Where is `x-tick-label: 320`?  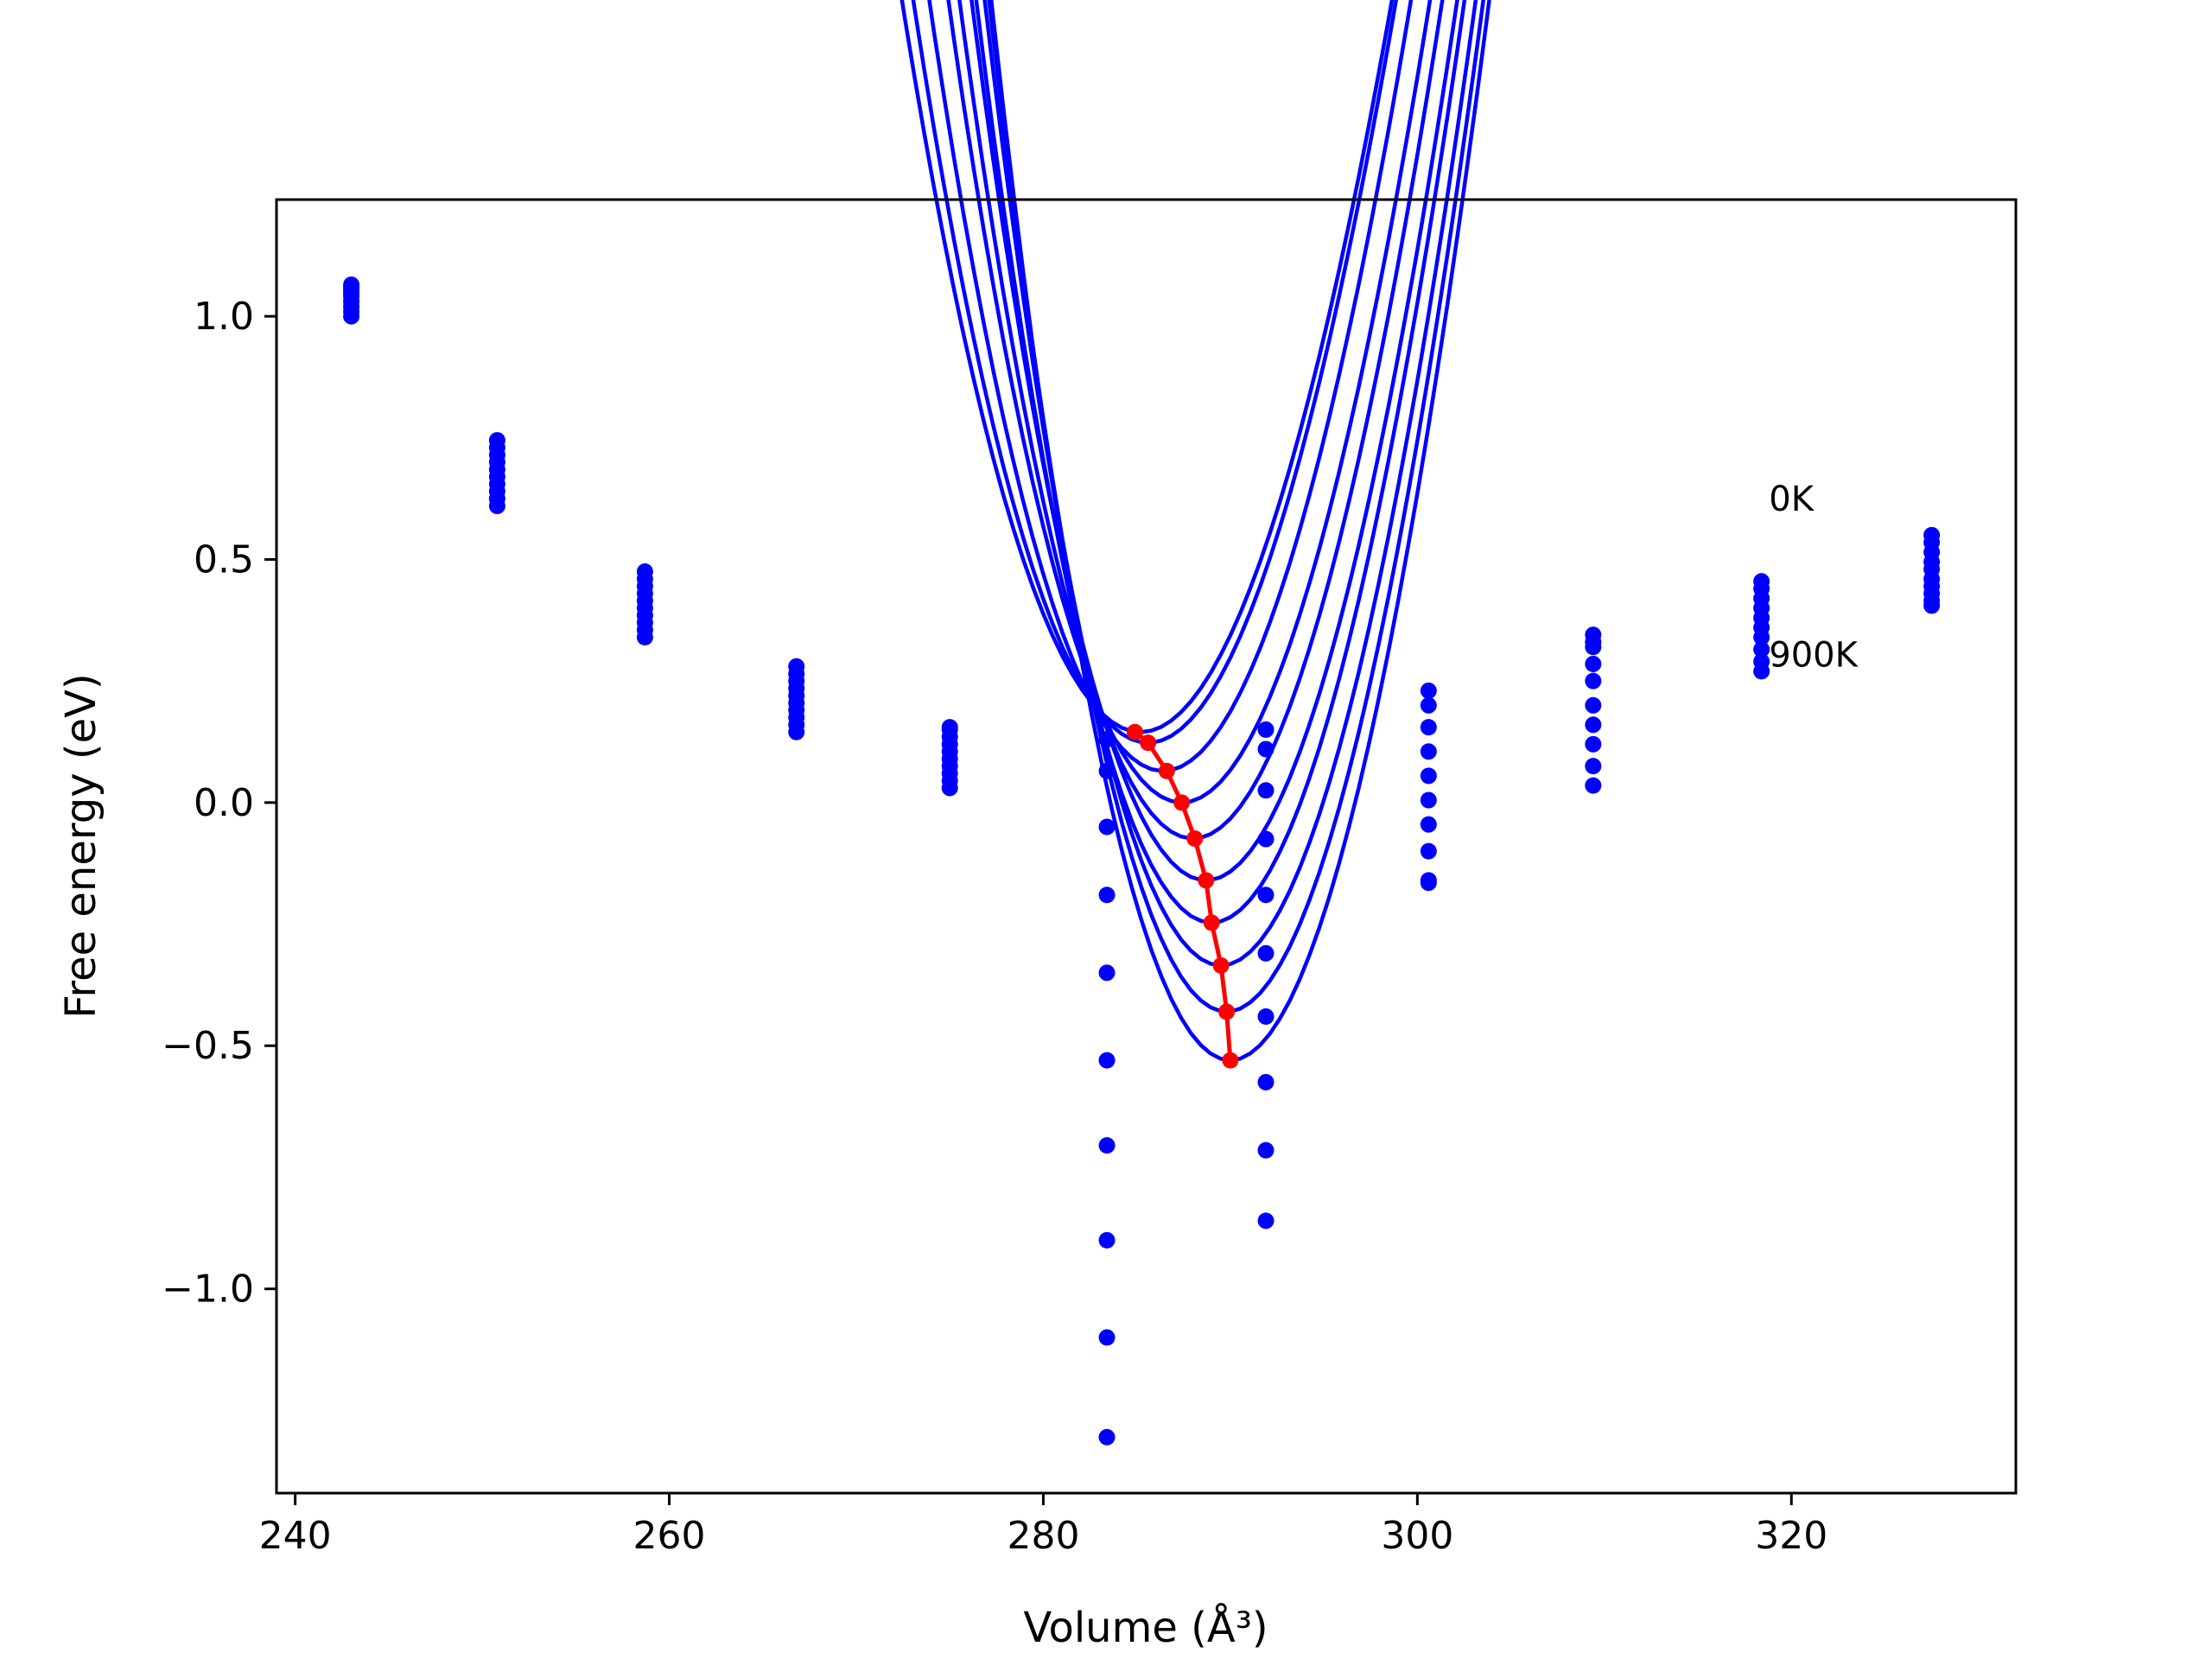 x-tick-label: 320 is located at coordinates (1791, 1536).